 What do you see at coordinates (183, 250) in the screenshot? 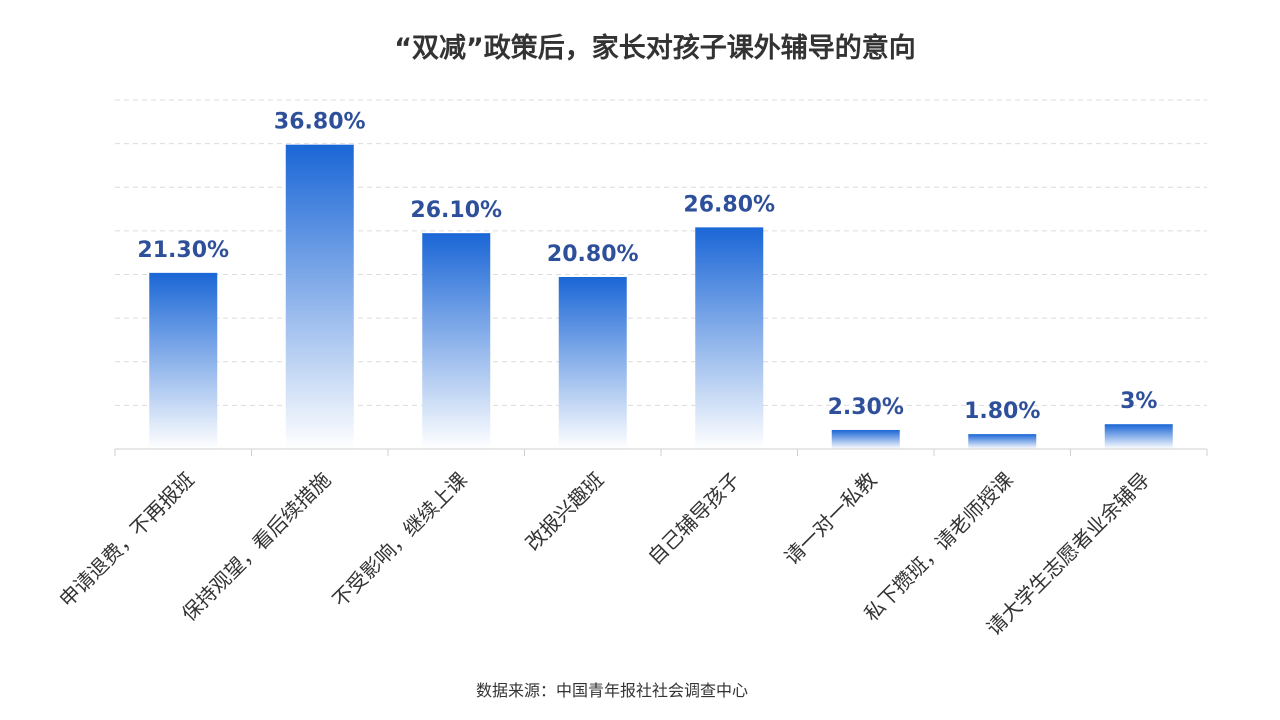
I see `bar-value-label: 21.30%` at bounding box center [183, 250].